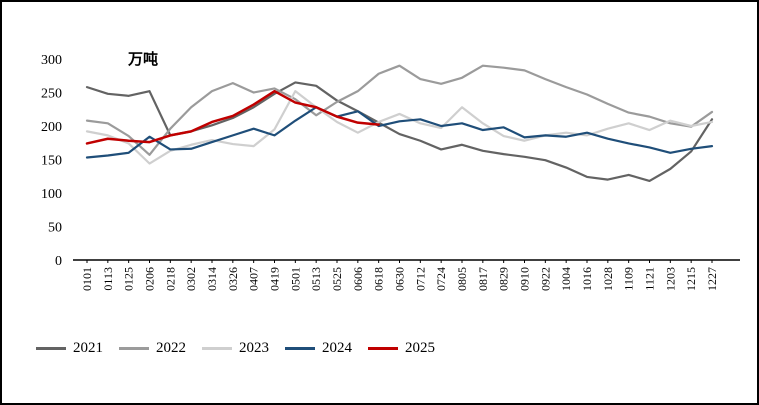 This screenshot has height=405, width=759. Describe the element at coordinates (134, 348) in the screenshot. I see `legend-swatch-2022` at that location.